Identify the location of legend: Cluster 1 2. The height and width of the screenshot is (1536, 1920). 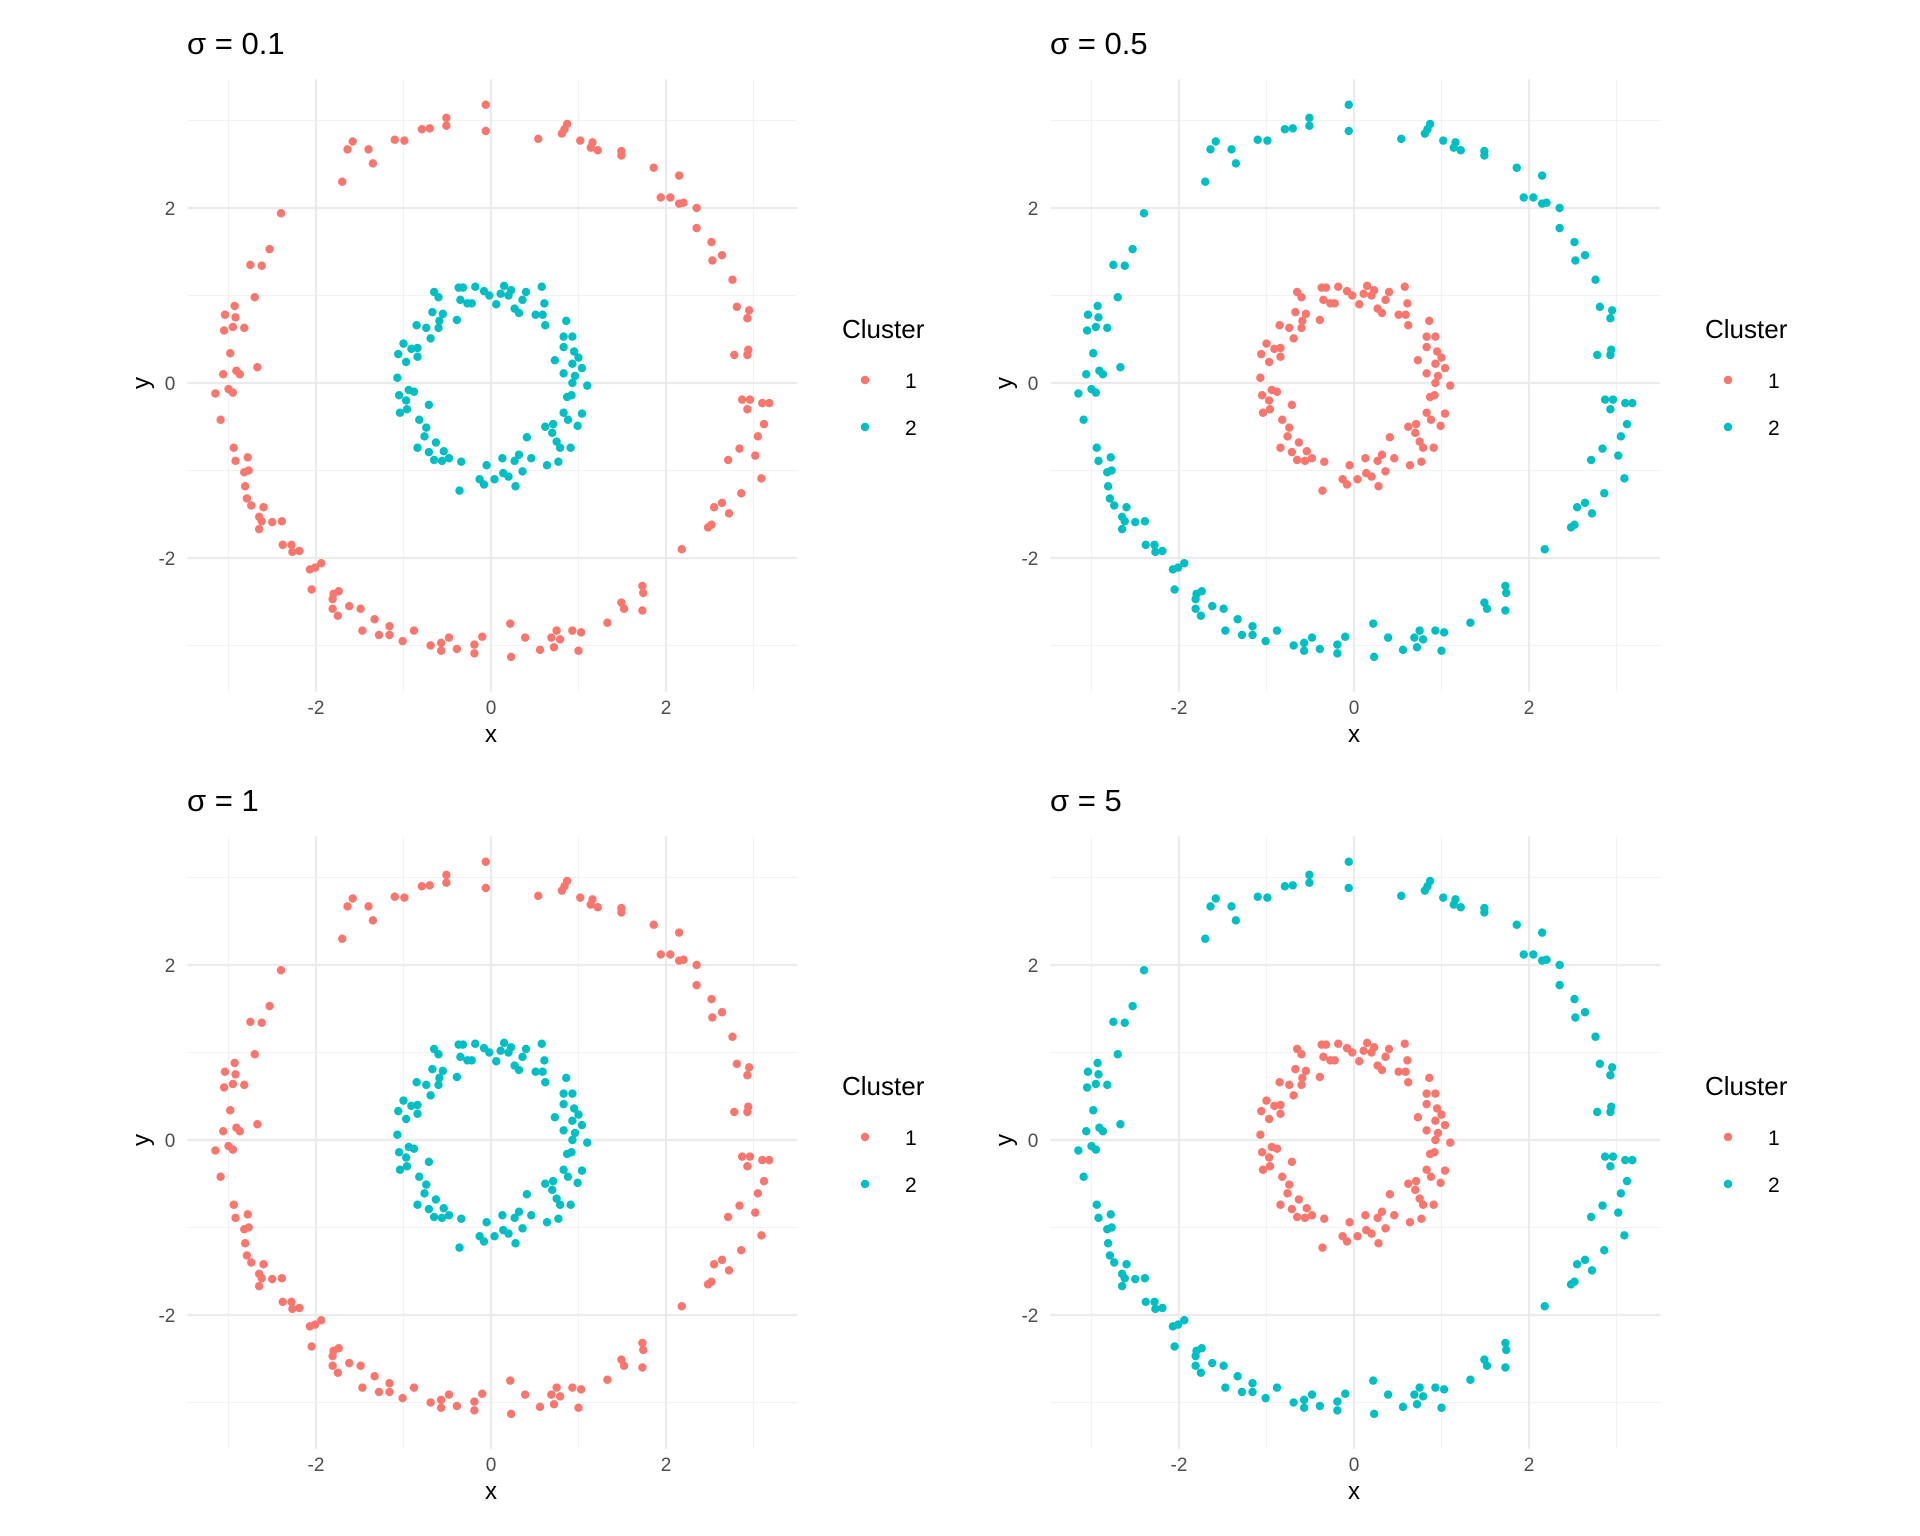
(883, 1134).